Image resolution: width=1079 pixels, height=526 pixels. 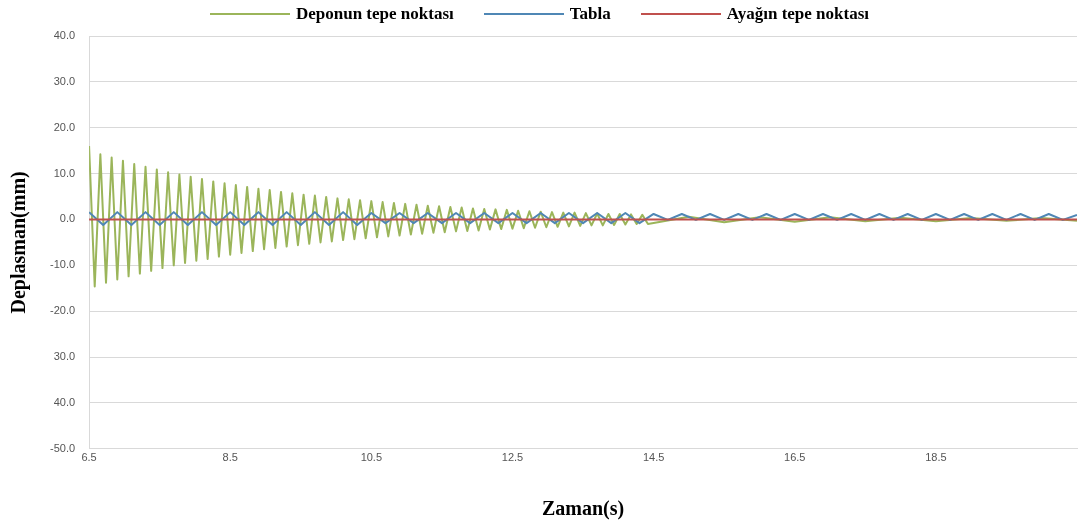 What do you see at coordinates (653, 457) in the screenshot?
I see `x-tick-label: 14.5` at bounding box center [653, 457].